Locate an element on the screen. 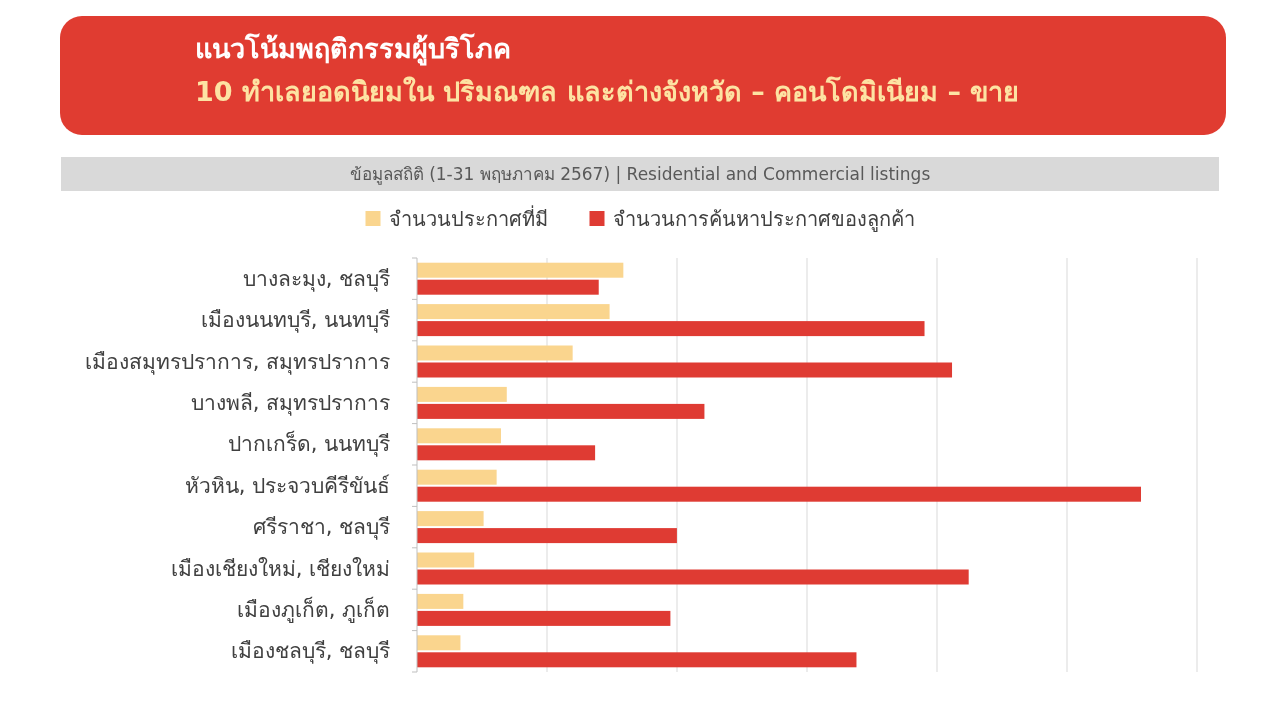 This screenshot has width=1280, height=720. annotation: ข้อมูลสถิติ (1-31 พฤษภาคม 2567) | Residential and Commercial listings is located at coordinates (640, 174).